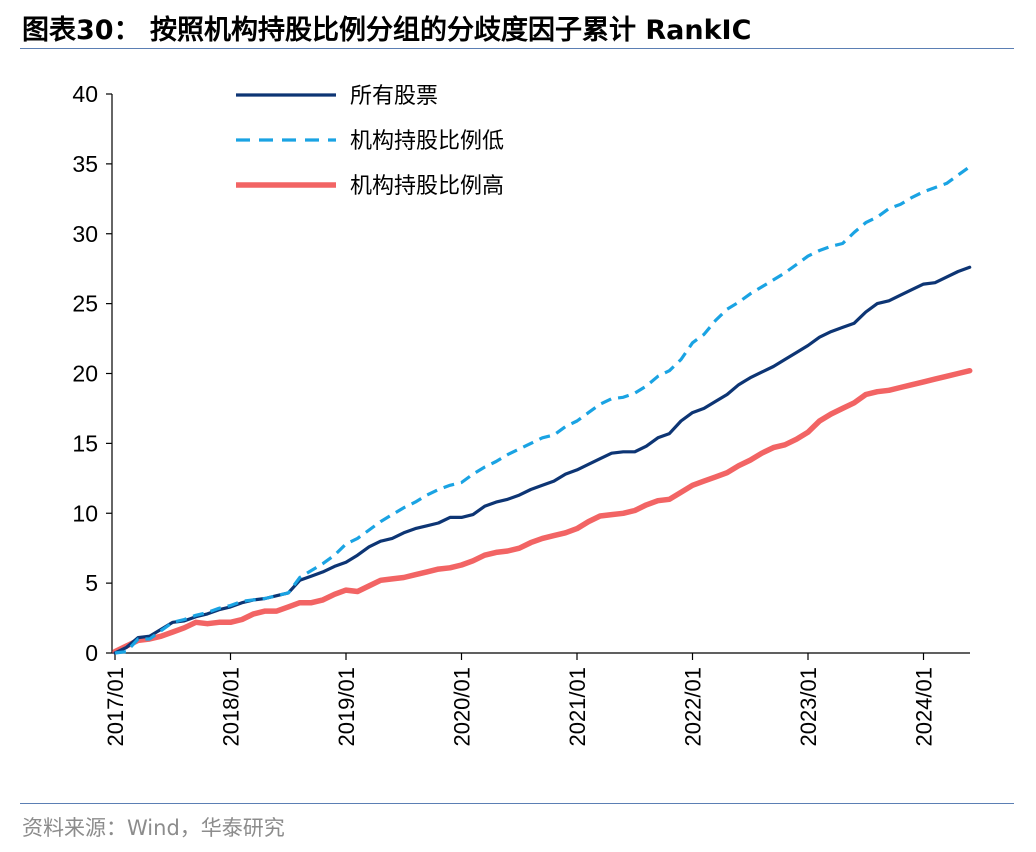 The width and height of the screenshot is (1036, 852). Describe the element at coordinates (153, 828) in the screenshot. I see `source-note: 资料来源：Wind，华泰研究` at that location.